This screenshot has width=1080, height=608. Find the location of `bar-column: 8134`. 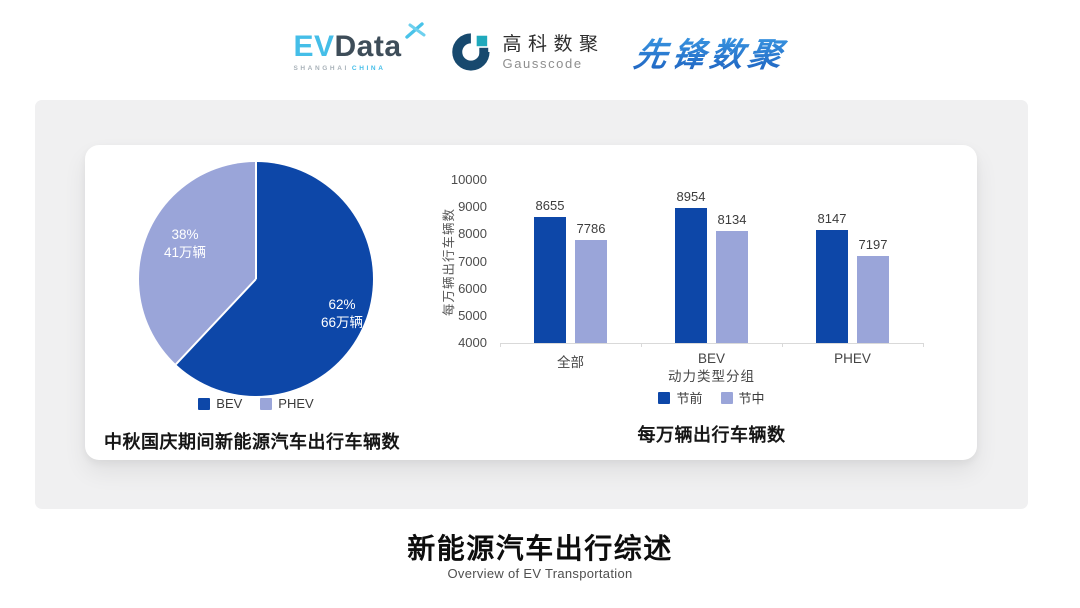

bar-column: 8134 is located at coordinates (732, 277).